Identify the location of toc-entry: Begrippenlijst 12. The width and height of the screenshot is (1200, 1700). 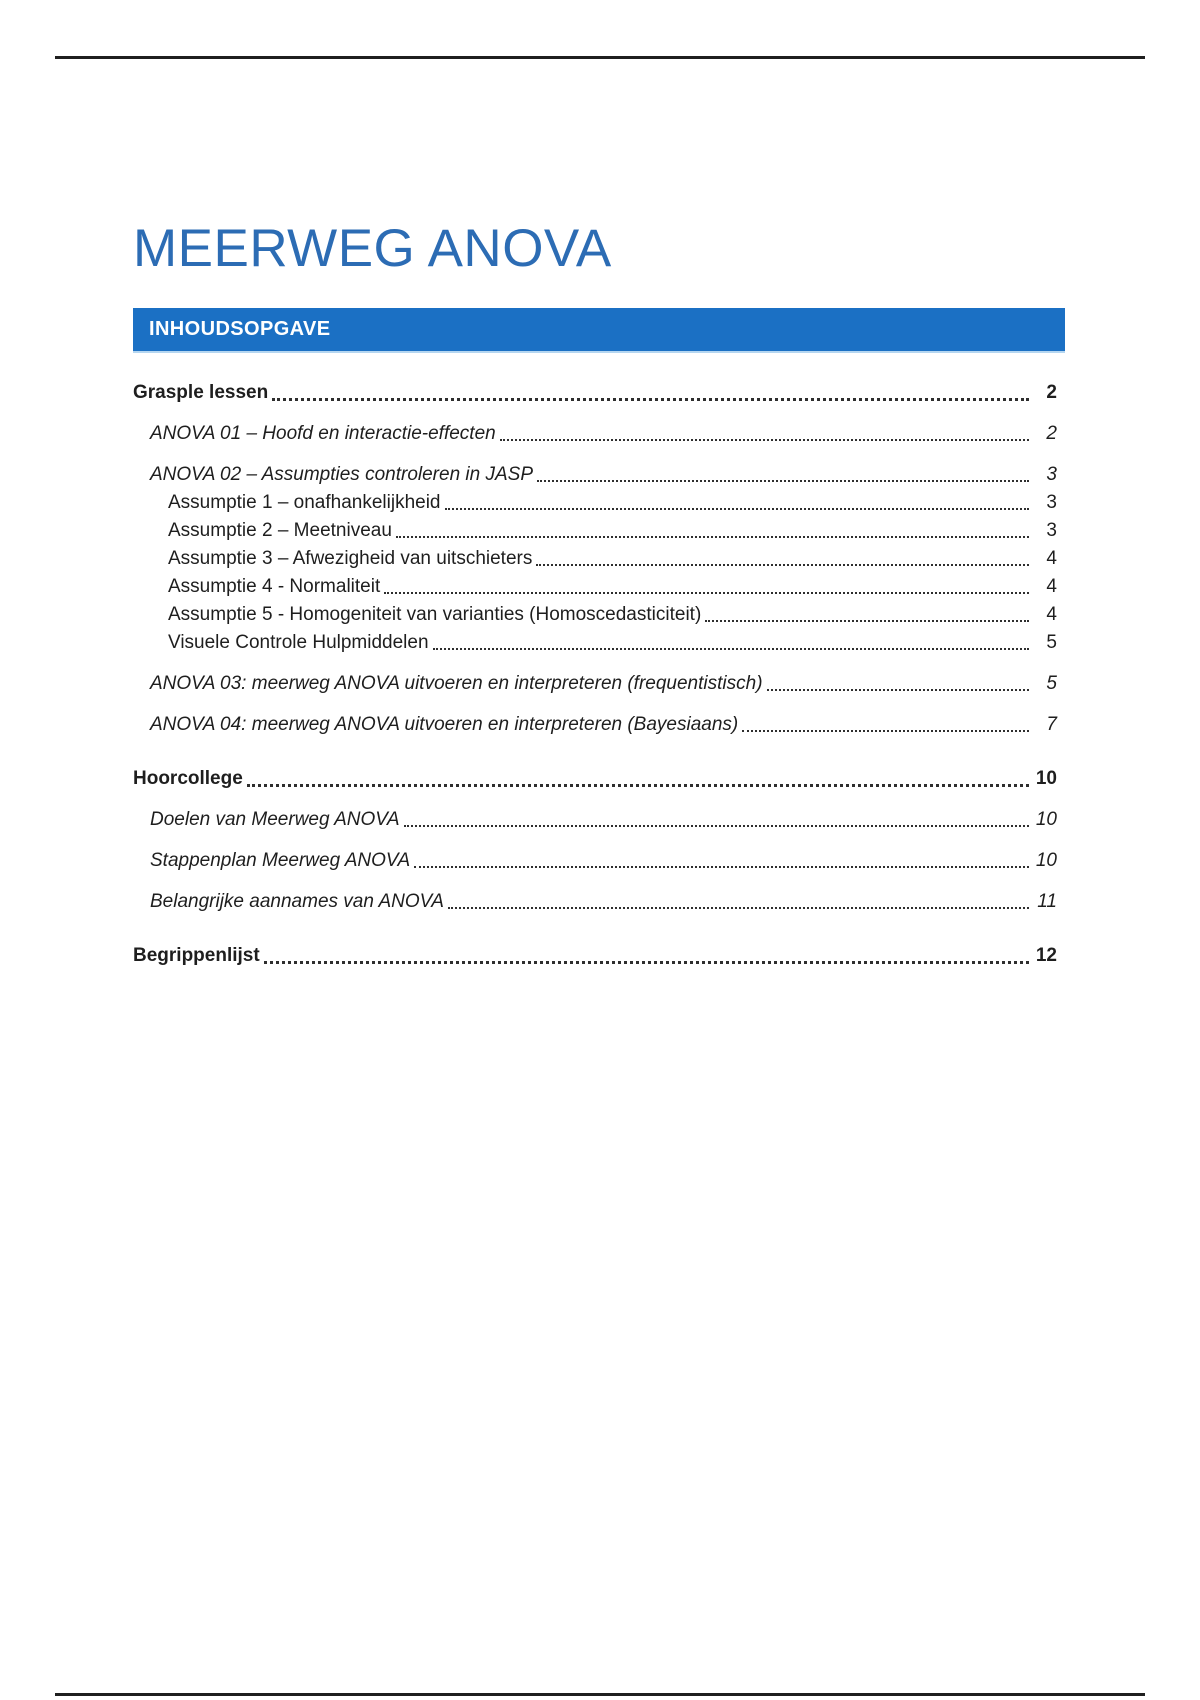
(595, 956).